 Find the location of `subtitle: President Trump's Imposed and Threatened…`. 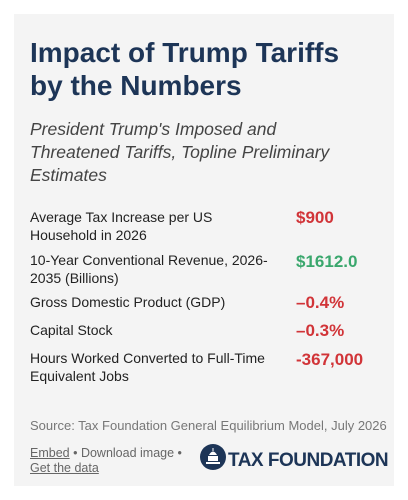

subtitle: President Trump's Imposed and Threatened… is located at coordinates (180, 152).